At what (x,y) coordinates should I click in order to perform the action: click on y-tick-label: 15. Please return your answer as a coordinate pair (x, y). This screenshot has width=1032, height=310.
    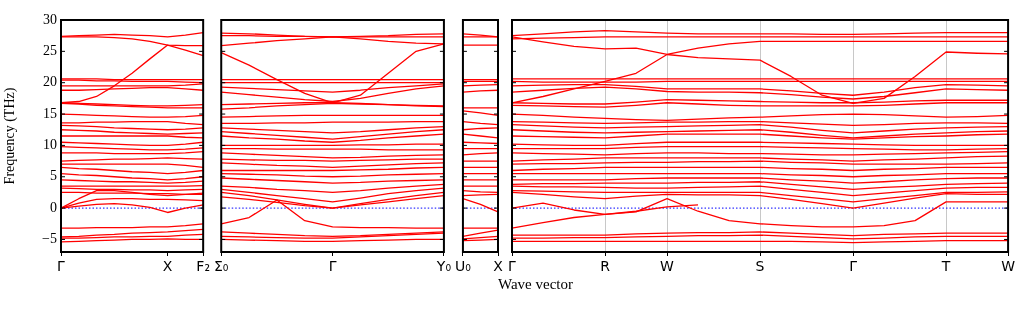
    Looking at the image, I should click on (50, 113).